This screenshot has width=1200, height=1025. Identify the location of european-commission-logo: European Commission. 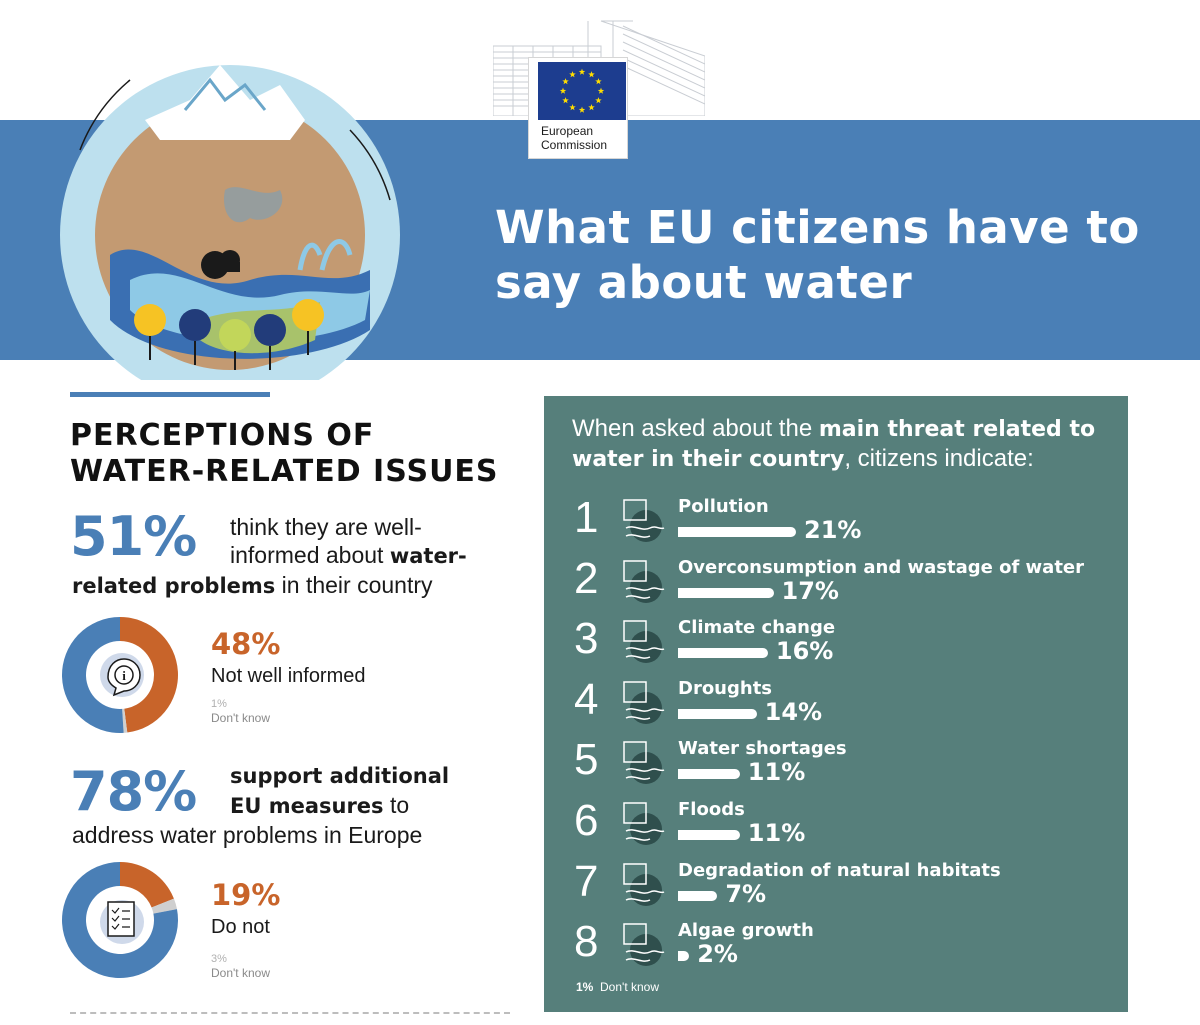
(578, 108).